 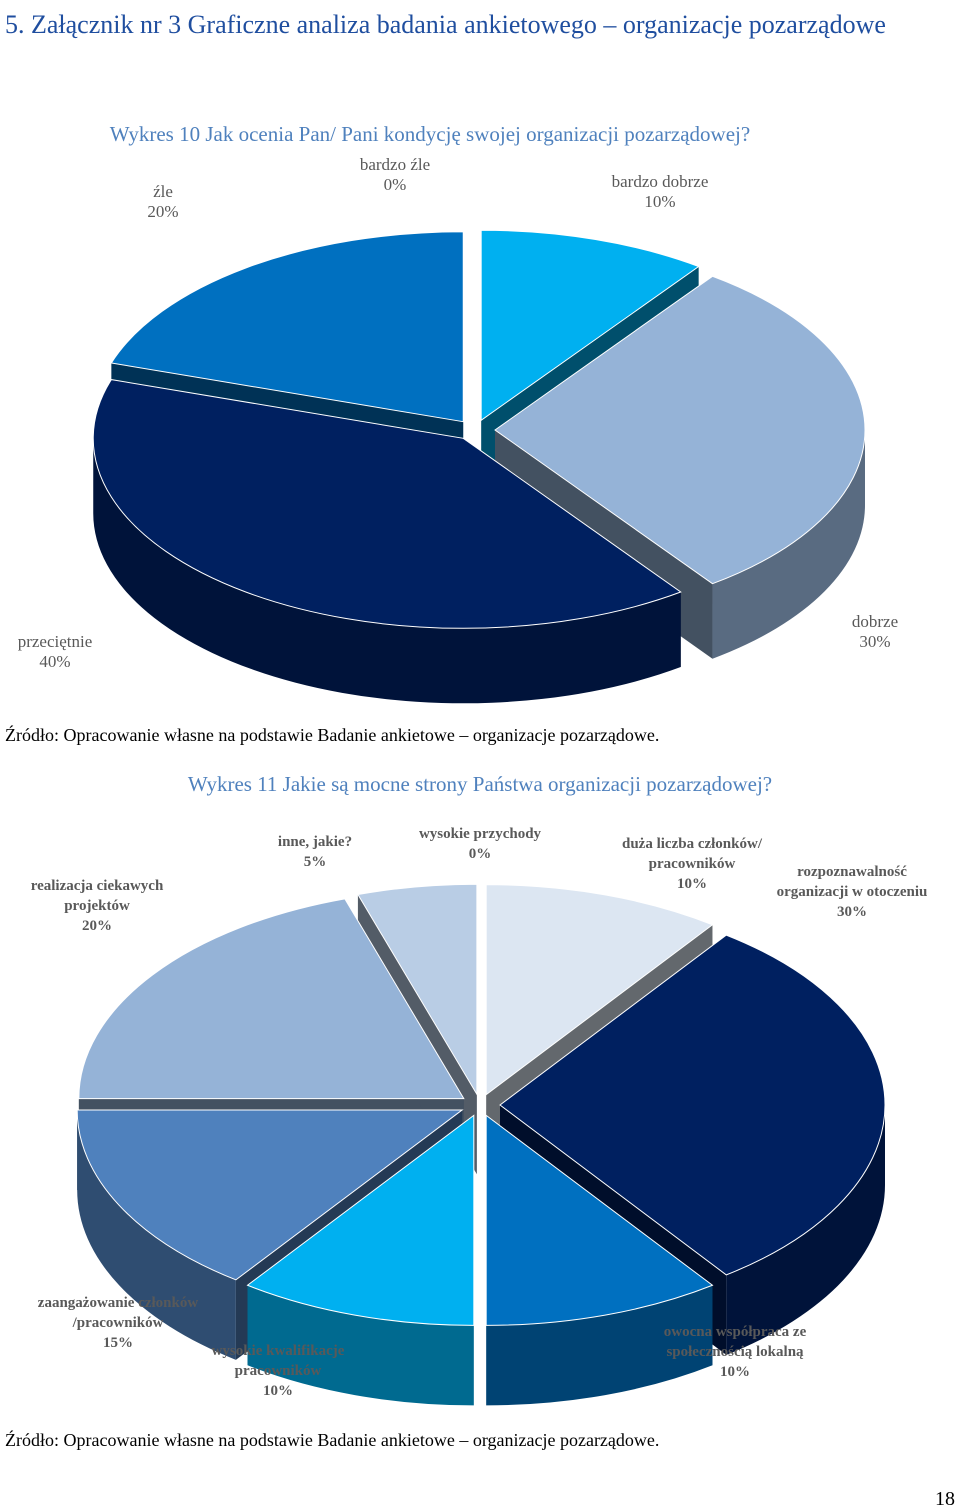 What do you see at coordinates (852, 882) in the screenshot?
I see `category-label: rozpoznawalność organizacji w otoczeniu` at bounding box center [852, 882].